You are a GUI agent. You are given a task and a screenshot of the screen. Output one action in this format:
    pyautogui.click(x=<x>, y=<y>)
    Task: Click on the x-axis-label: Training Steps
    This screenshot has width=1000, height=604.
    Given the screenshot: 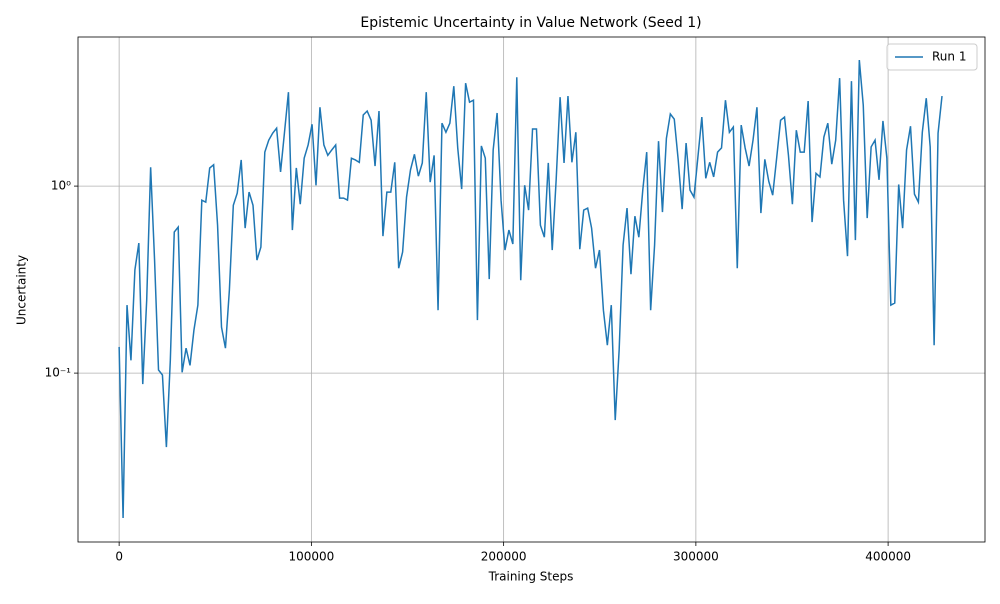 What is the action you would take?
    pyautogui.click(x=531, y=577)
    